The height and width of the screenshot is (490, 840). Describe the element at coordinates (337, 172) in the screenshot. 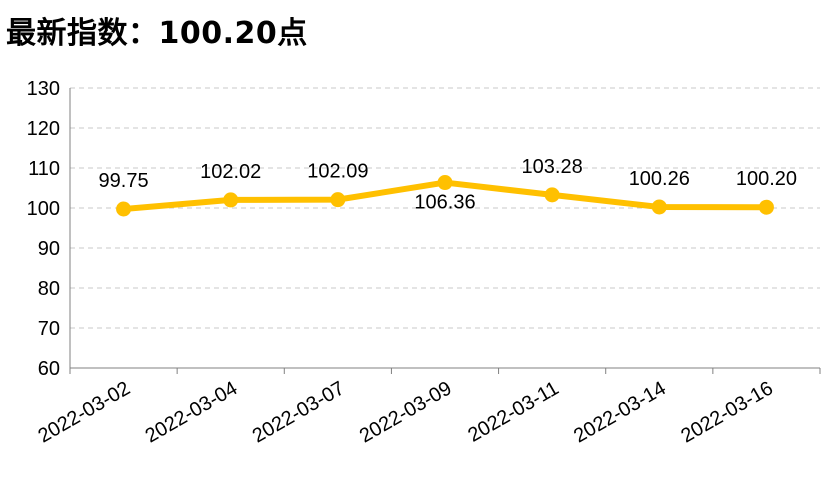

I see `data-label: 102.09` at that location.